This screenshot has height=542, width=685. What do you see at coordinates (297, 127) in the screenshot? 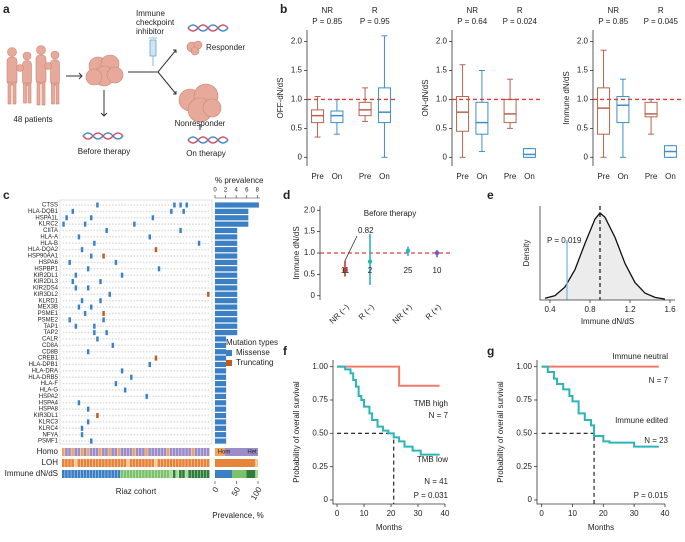
I see `y-tick-label: 0.5` at bounding box center [297, 127].